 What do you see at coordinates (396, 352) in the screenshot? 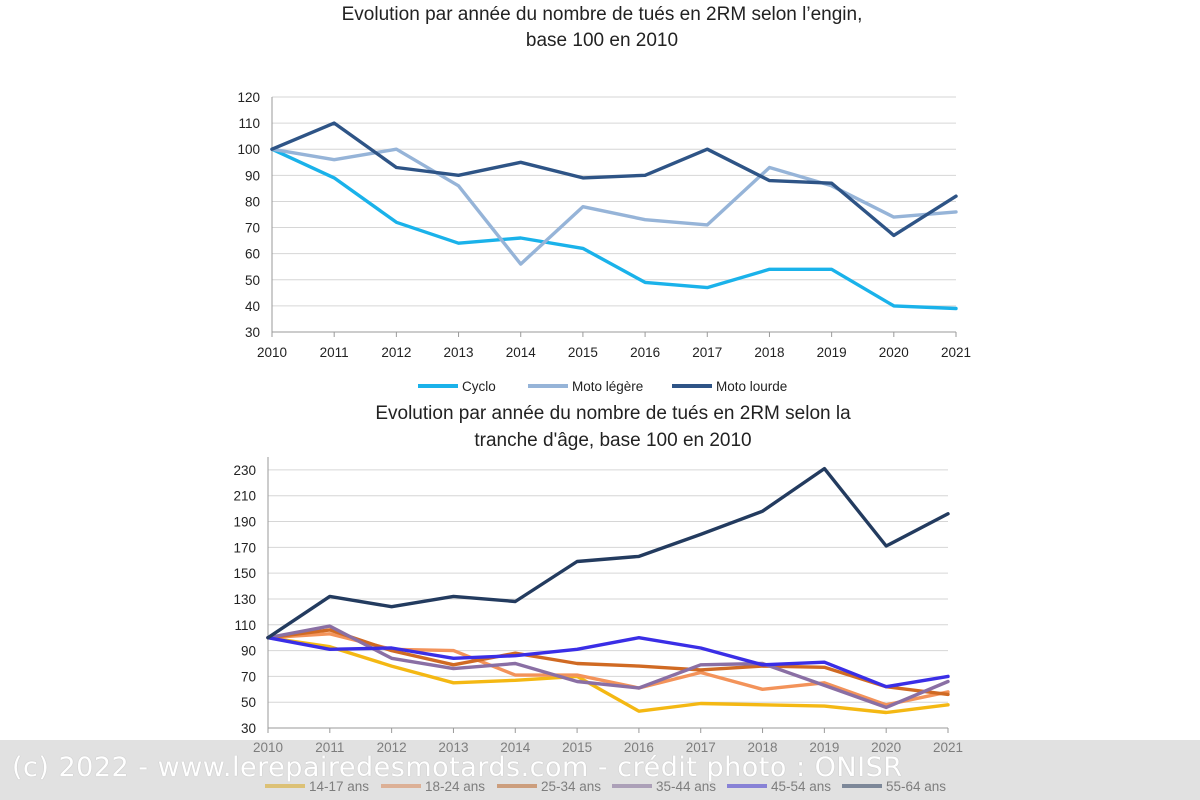
I see `x-tick-label: 2012` at bounding box center [396, 352].